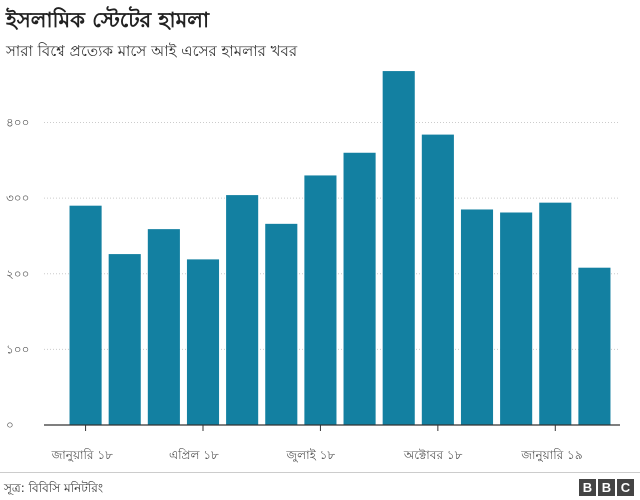  Describe the element at coordinates (17, 274) in the screenshot. I see `y-tick-label: ২০০` at that location.